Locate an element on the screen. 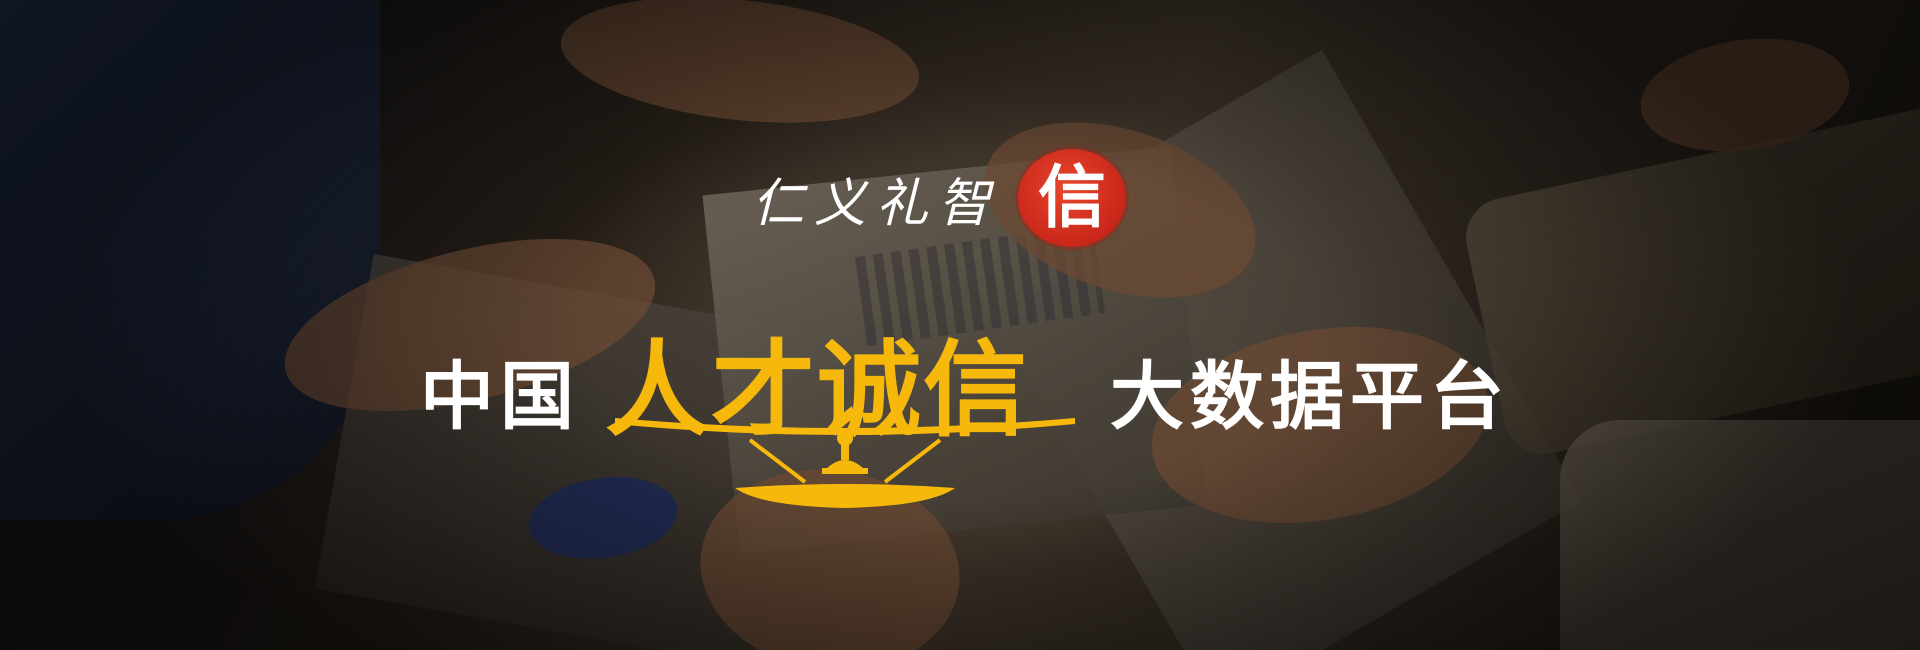 This screenshot has width=1920, height=650. seal-character: 信 is located at coordinates (1072, 198).